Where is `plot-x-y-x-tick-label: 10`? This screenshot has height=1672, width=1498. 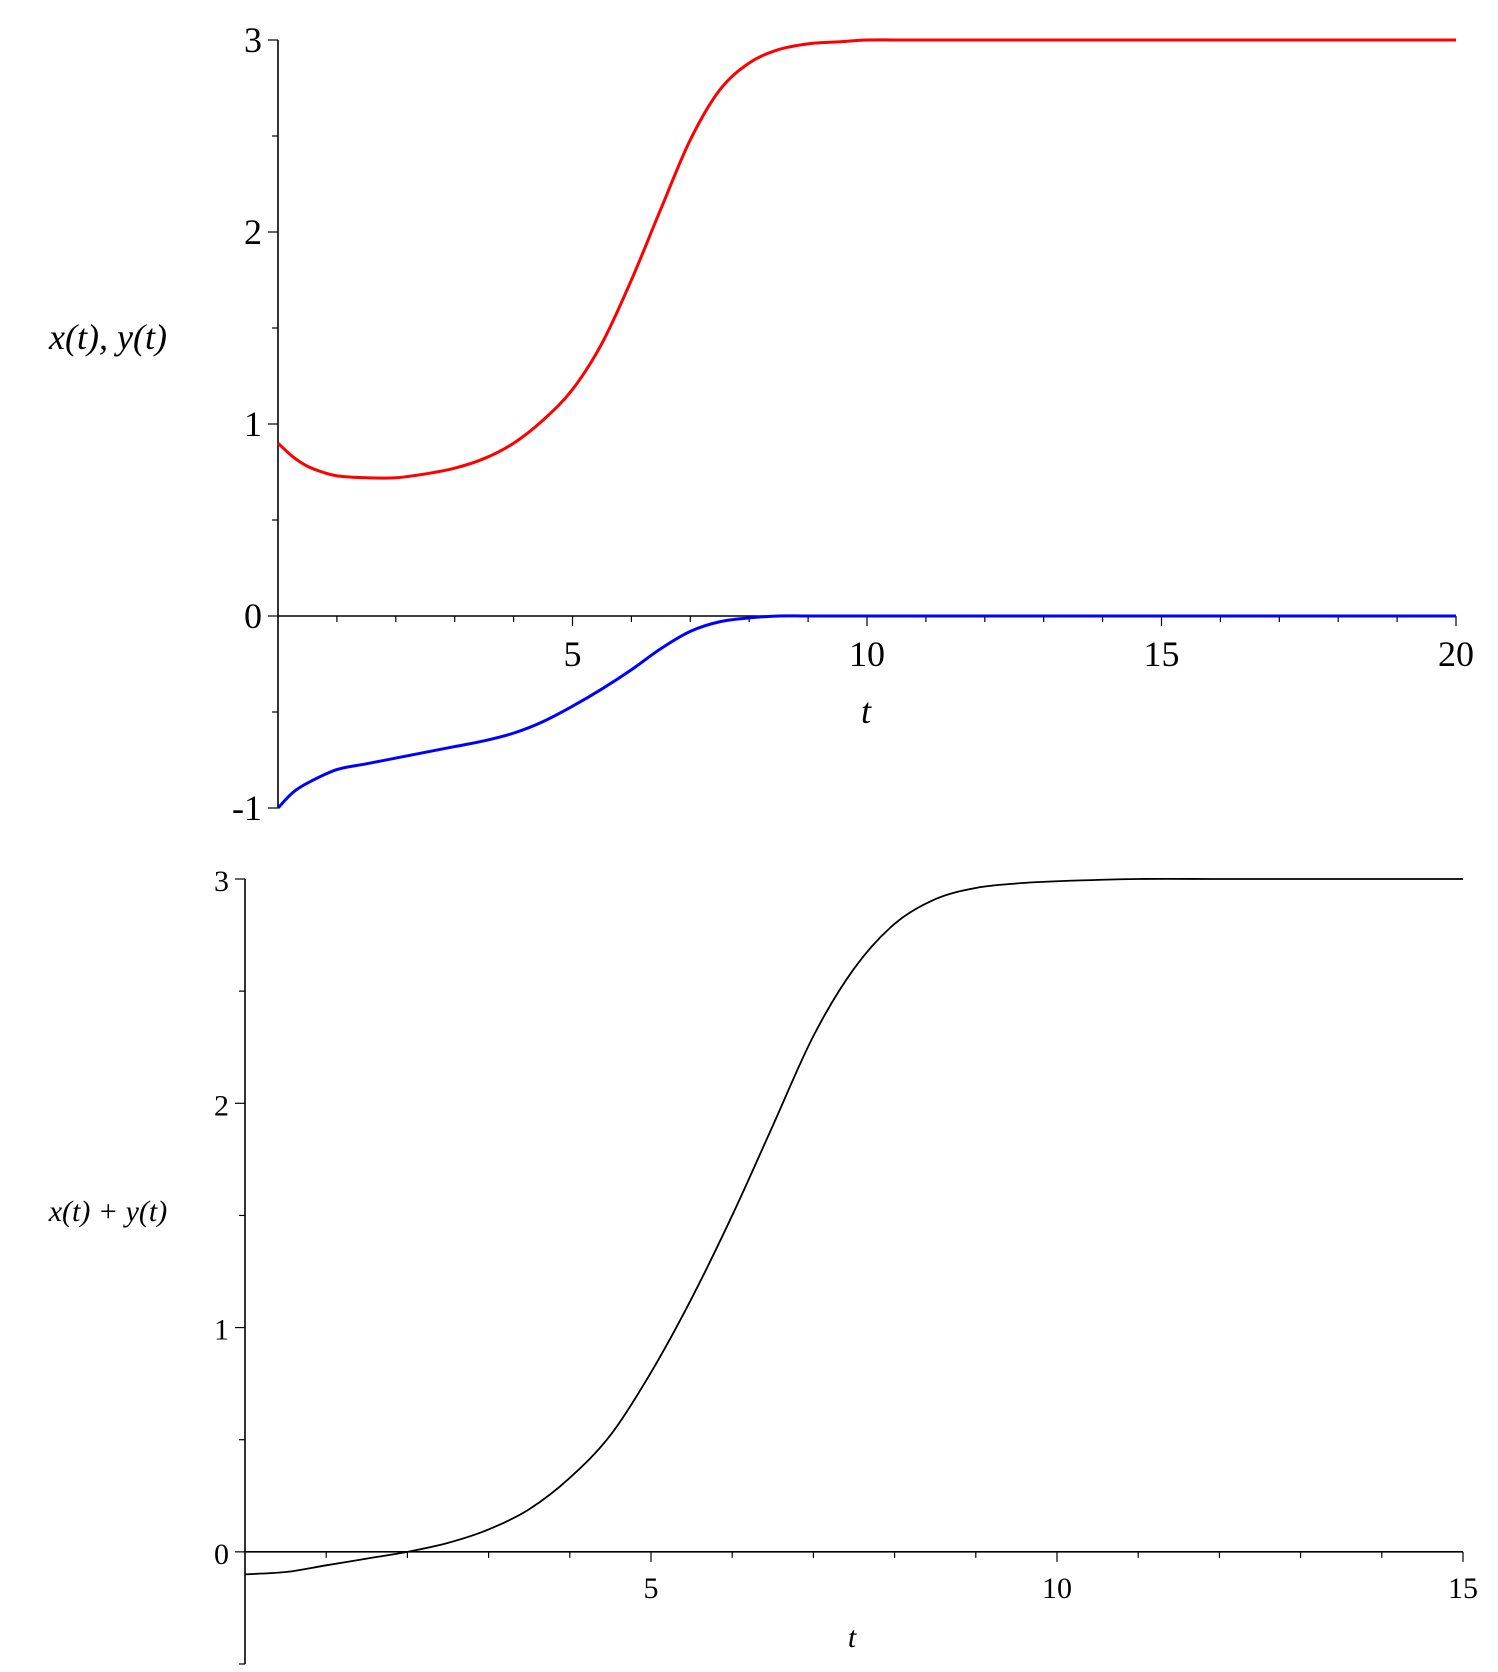 plot-x-y-x-tick-label: 10 is located at coordinates (867, 654).